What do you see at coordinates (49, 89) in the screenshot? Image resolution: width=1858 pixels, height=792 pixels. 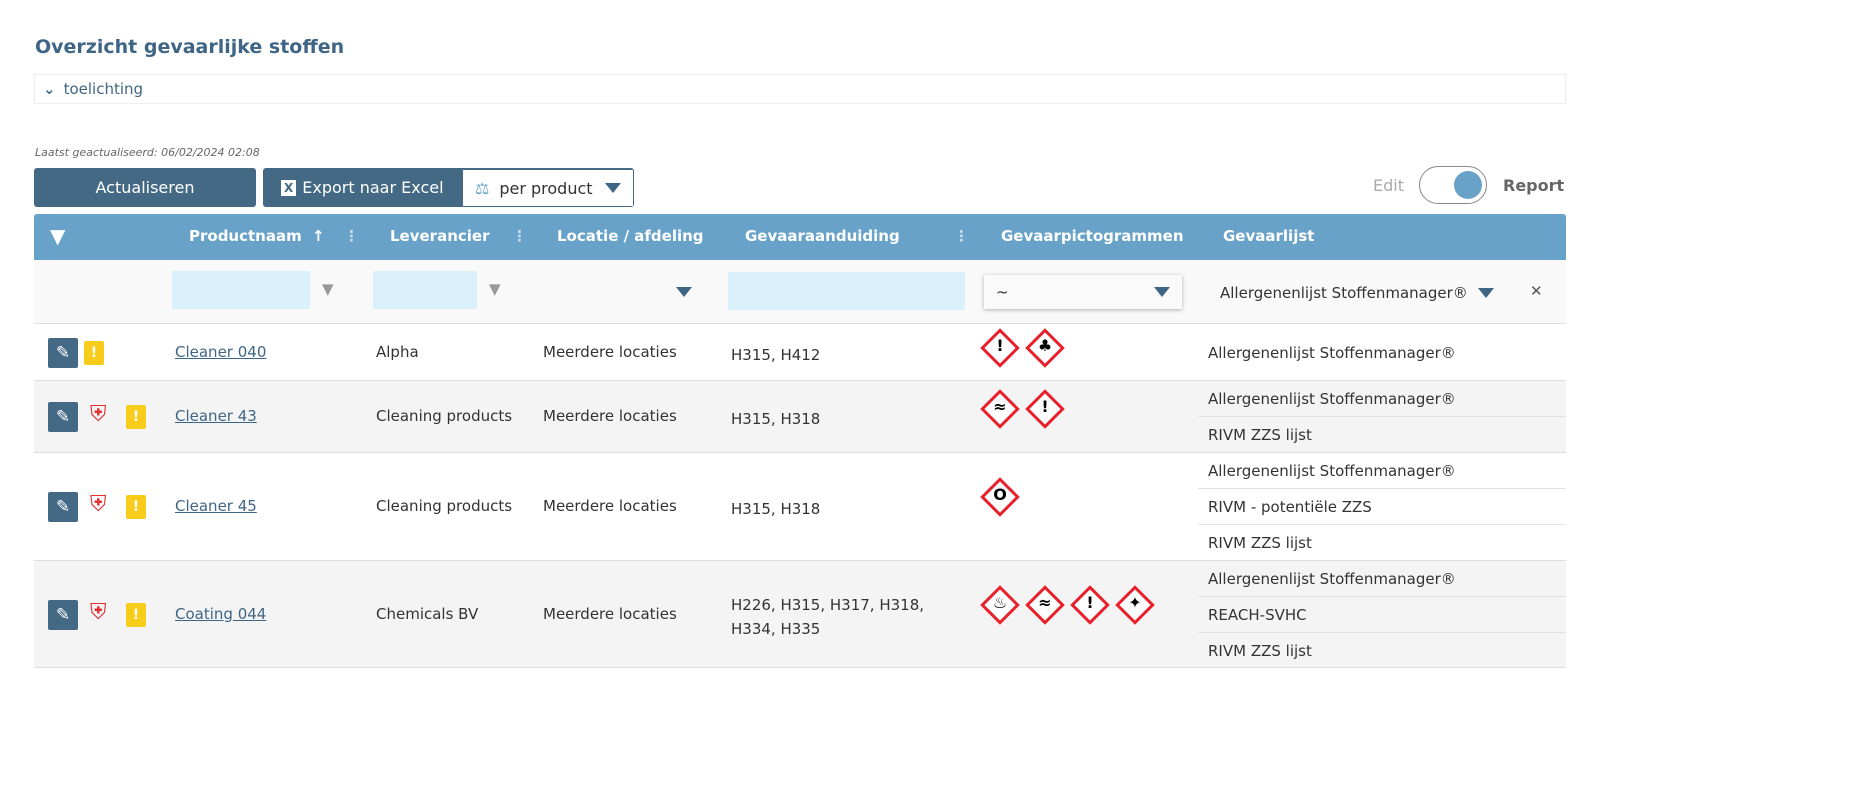 I see `chevron-down-icon: ⌄` at bounding box center [49, 89].